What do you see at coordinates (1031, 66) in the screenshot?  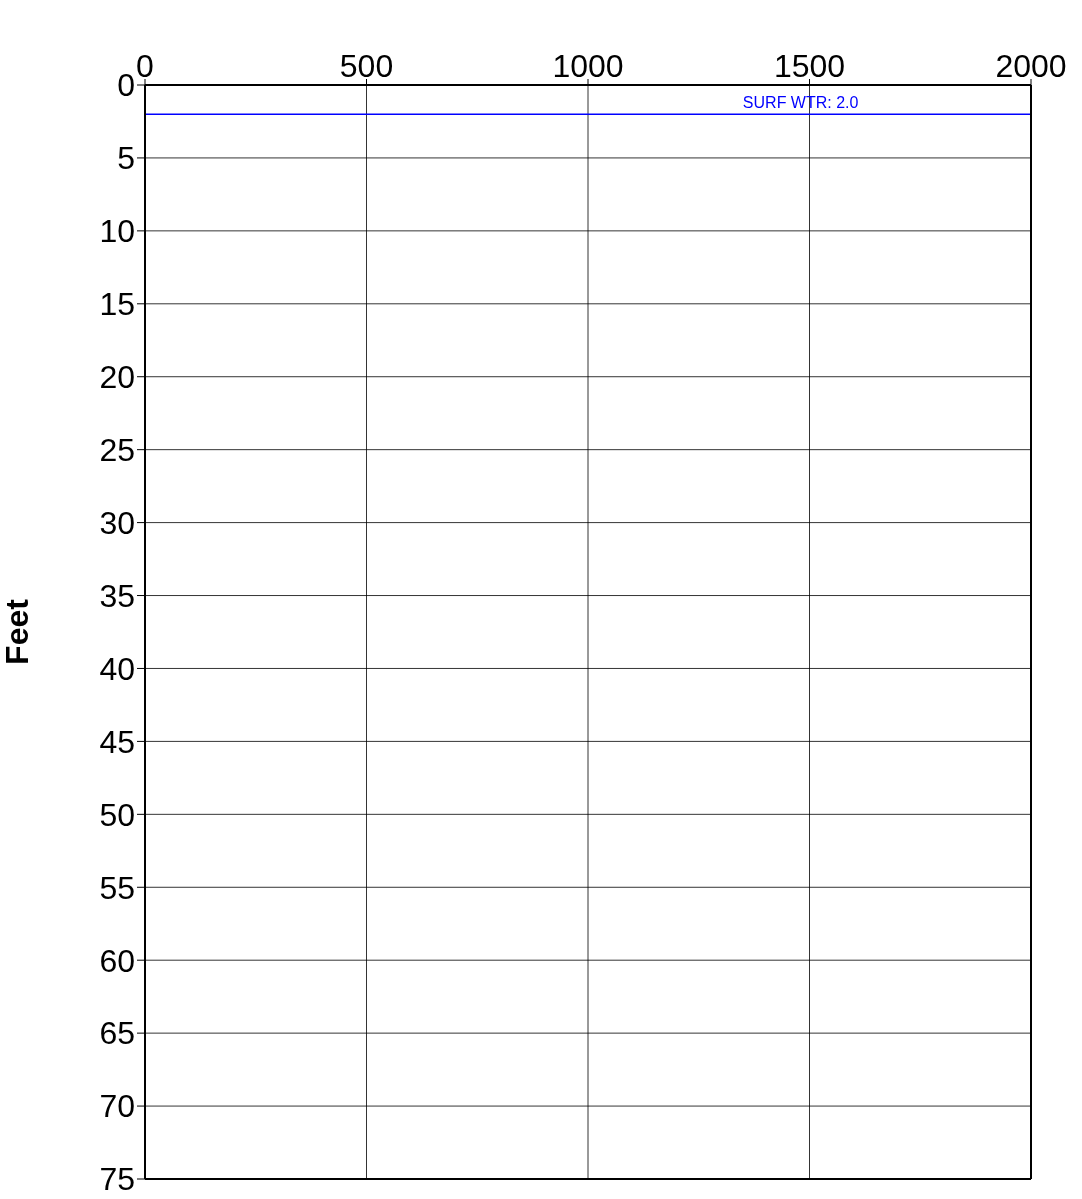 I see `x-tick-label: 2000` at bounding box center [1031, 66].